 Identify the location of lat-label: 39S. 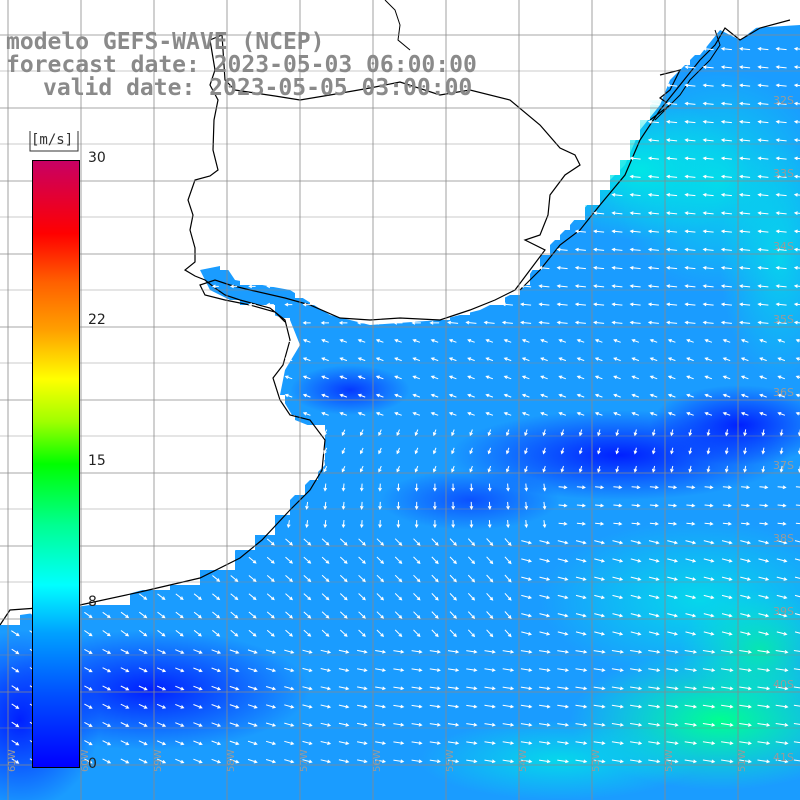
(783, 611).